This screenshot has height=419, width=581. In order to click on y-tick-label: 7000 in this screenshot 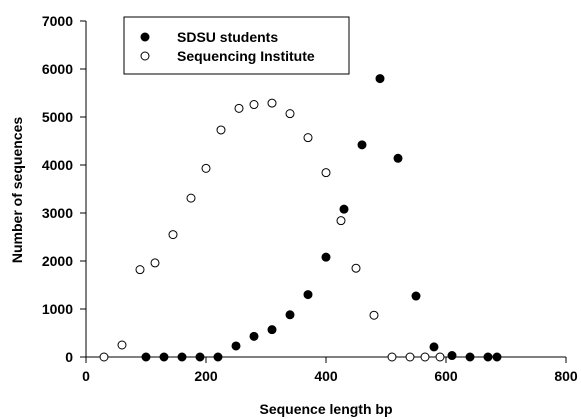, I will do `click(57, 21)`.